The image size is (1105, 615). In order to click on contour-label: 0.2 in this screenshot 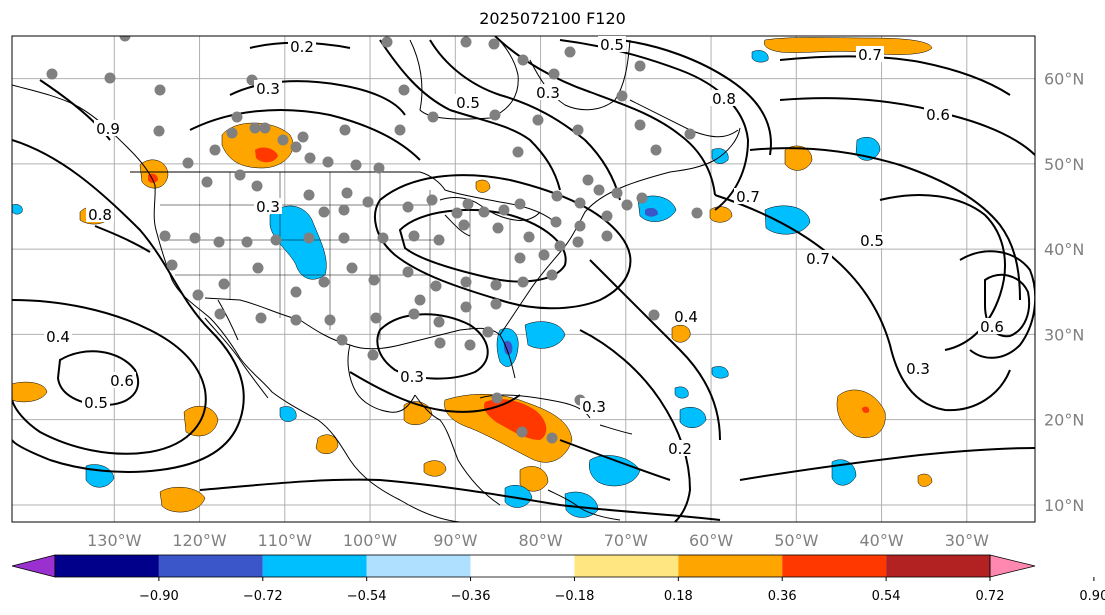, I will do `click(302, 47)`.